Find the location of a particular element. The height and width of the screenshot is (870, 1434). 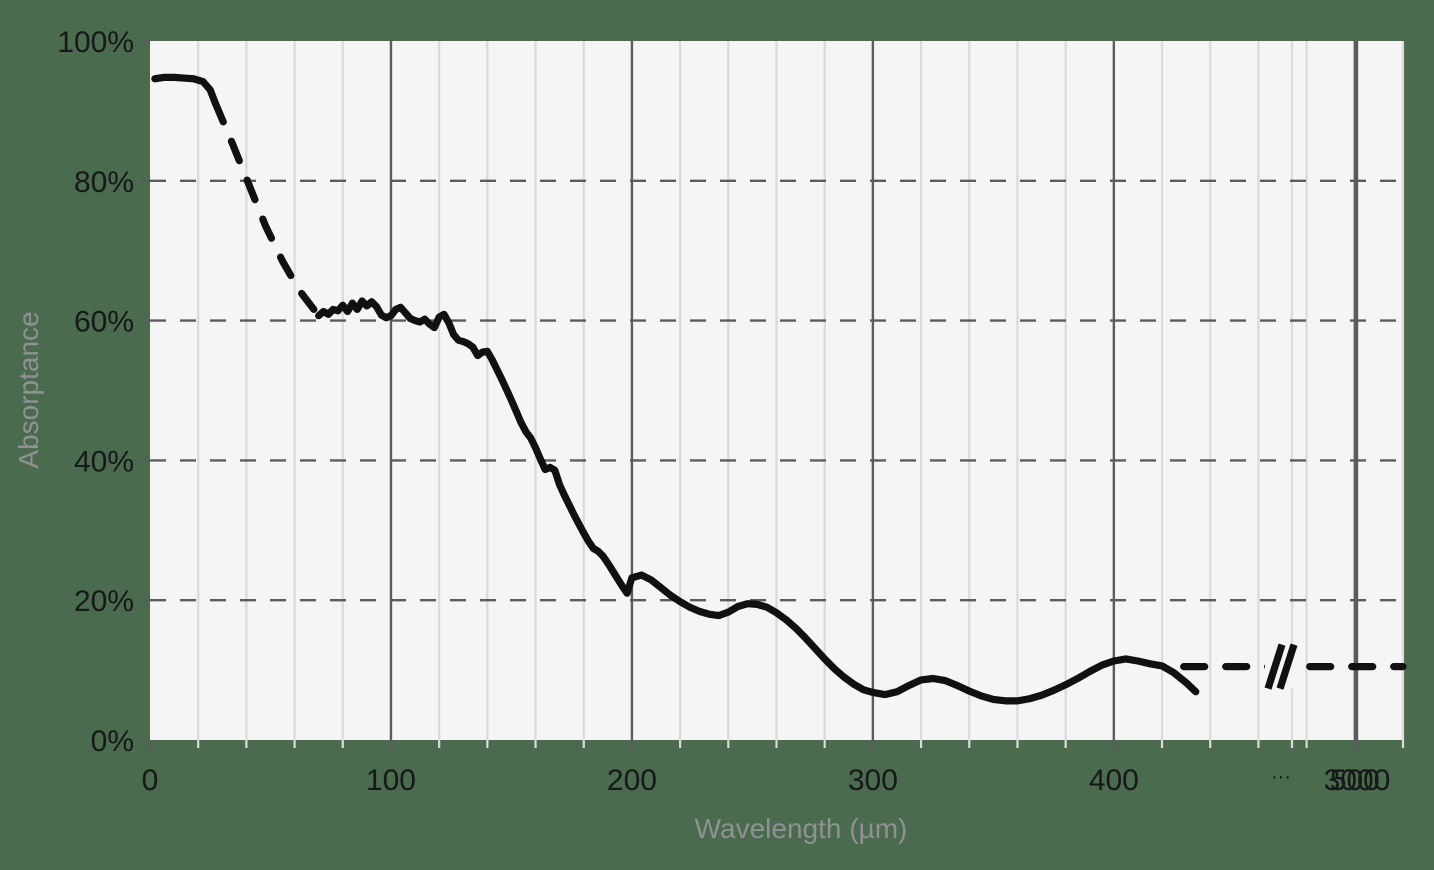

y-axis-tick-label: 60% is located at coordinates (104, 322).